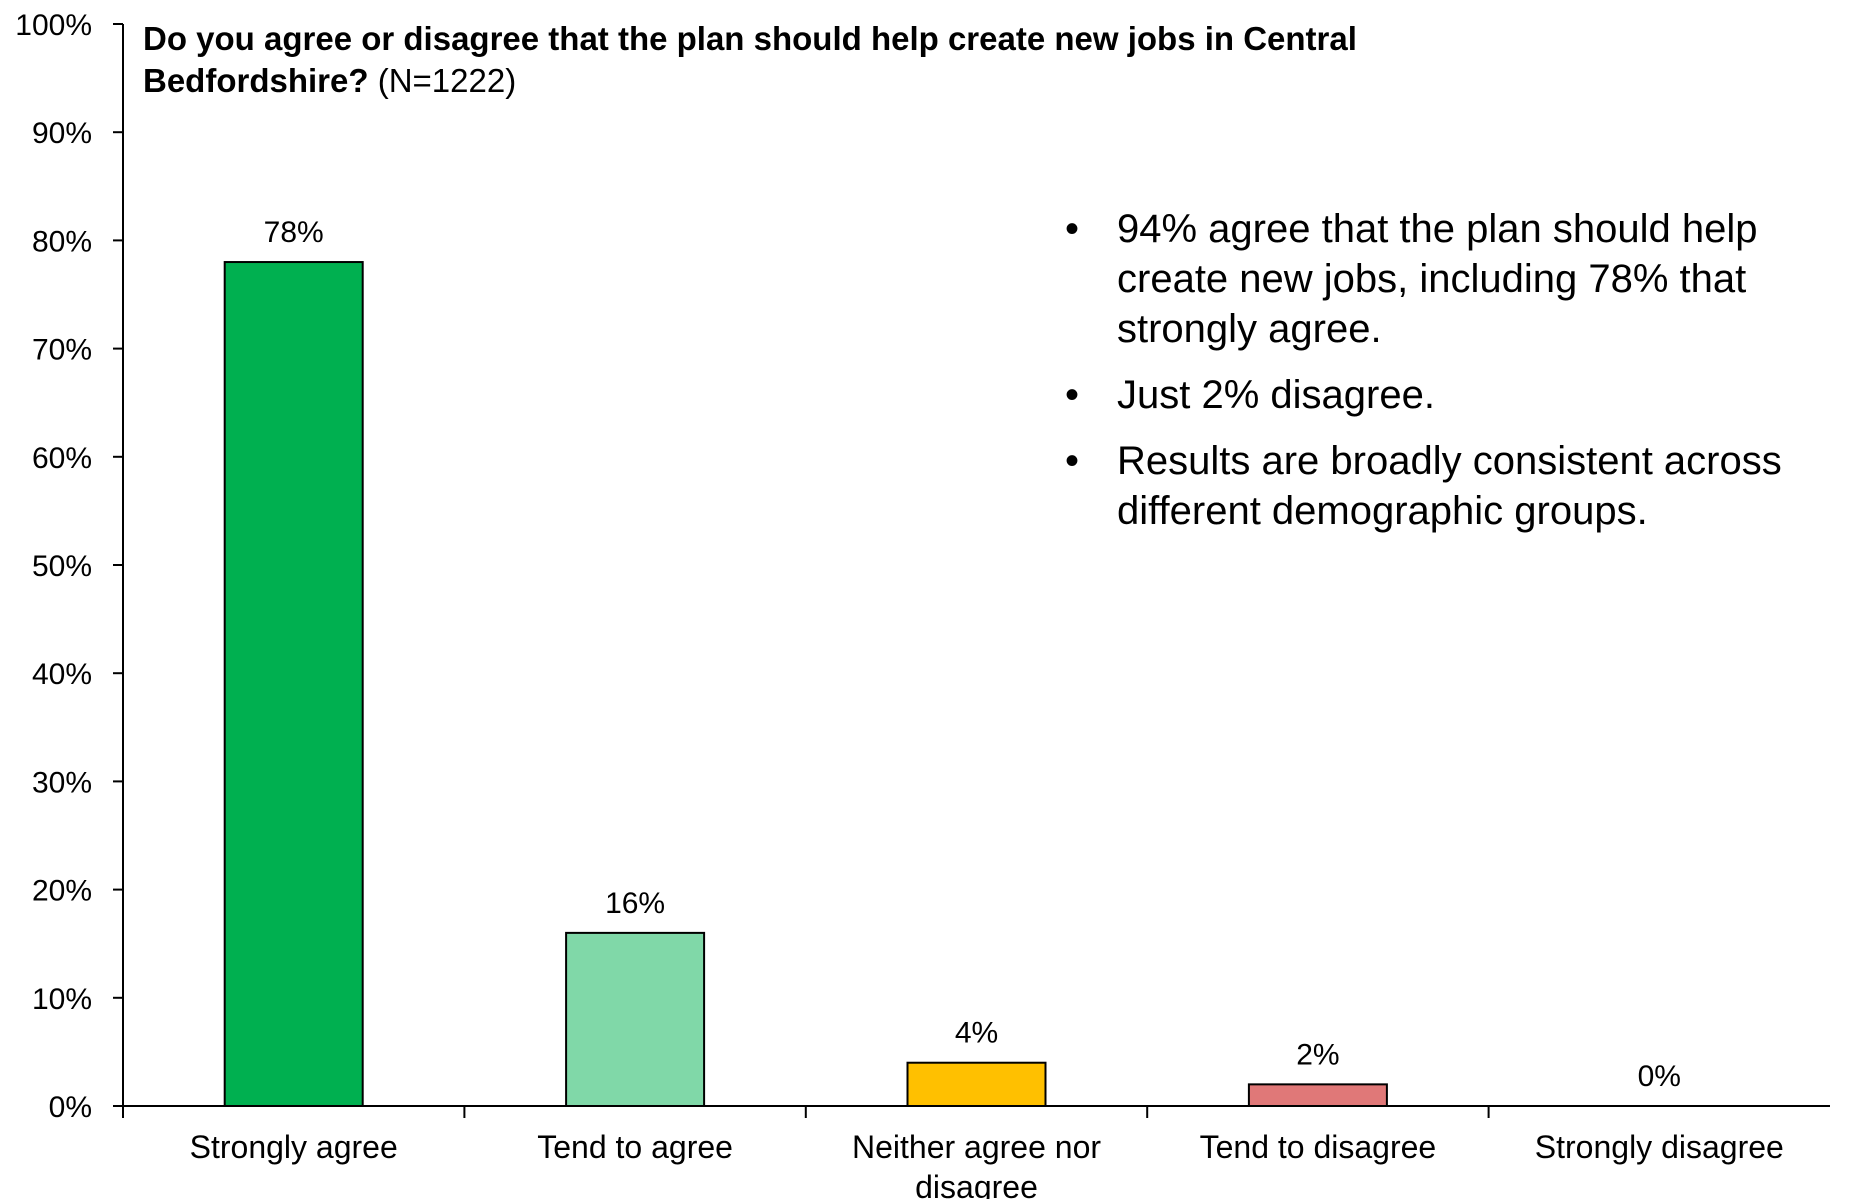  Describe the element at coordinates (1317, 1054) in the screenshot. I see `data-label: 2%` at that location.